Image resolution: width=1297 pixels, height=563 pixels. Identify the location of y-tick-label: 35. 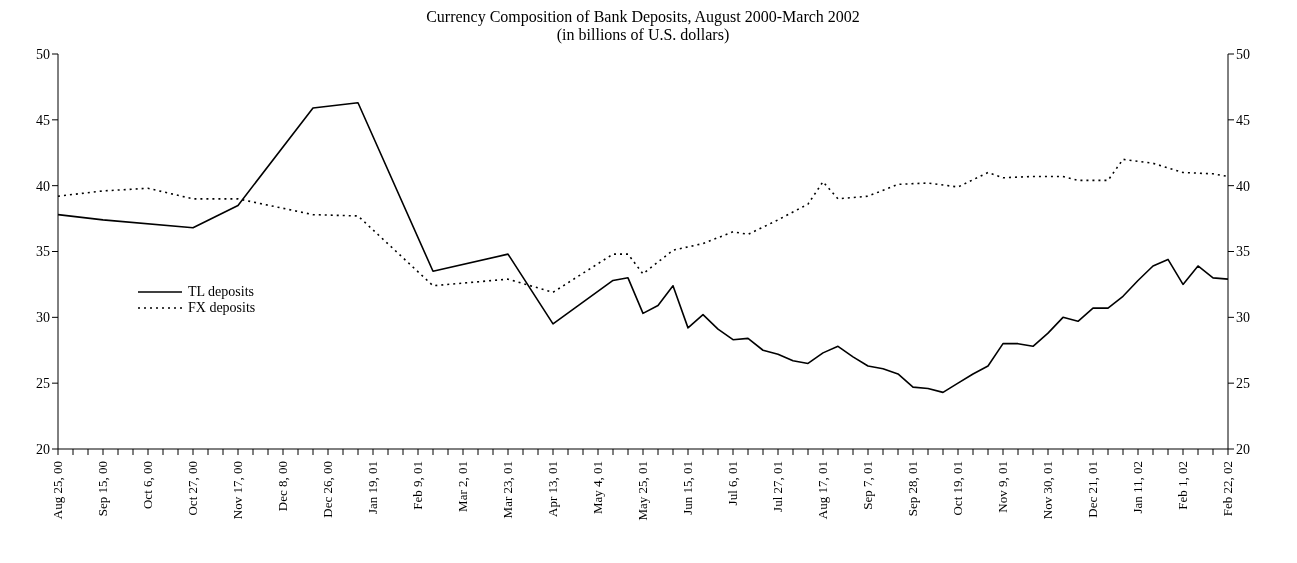
(43, 252).